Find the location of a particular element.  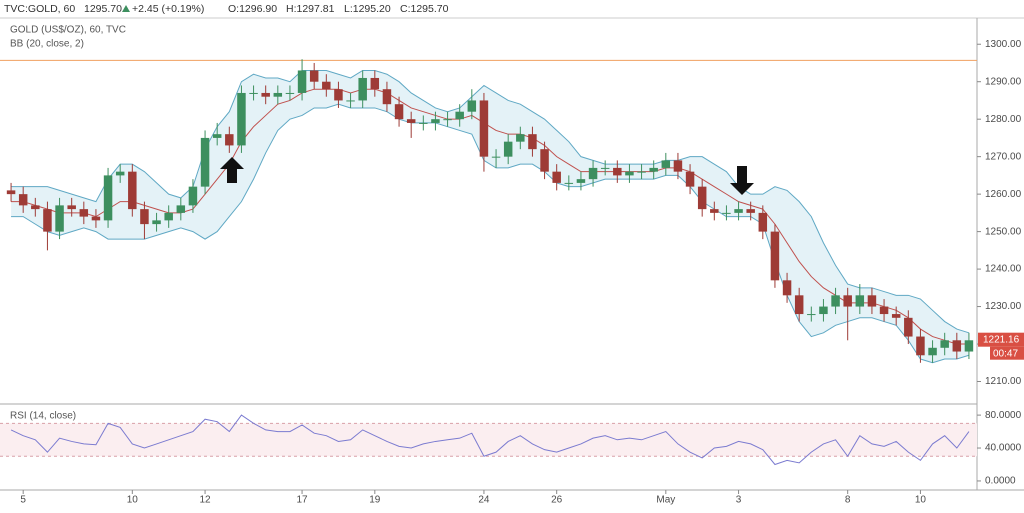

up-arrow is located at coordinates (232, 170).